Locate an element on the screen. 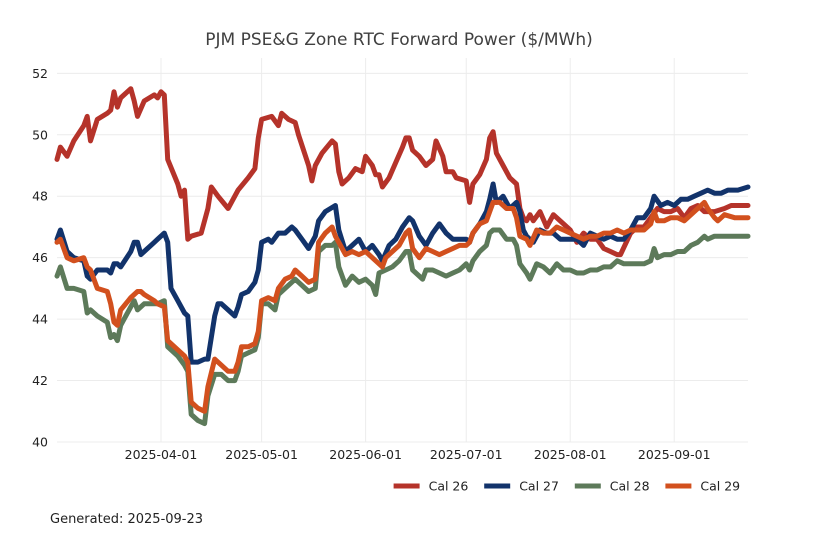  chart-title: PJM PSE&G Zone RTC Forward Power ($/MWh) is located at coordinates (399, 40).